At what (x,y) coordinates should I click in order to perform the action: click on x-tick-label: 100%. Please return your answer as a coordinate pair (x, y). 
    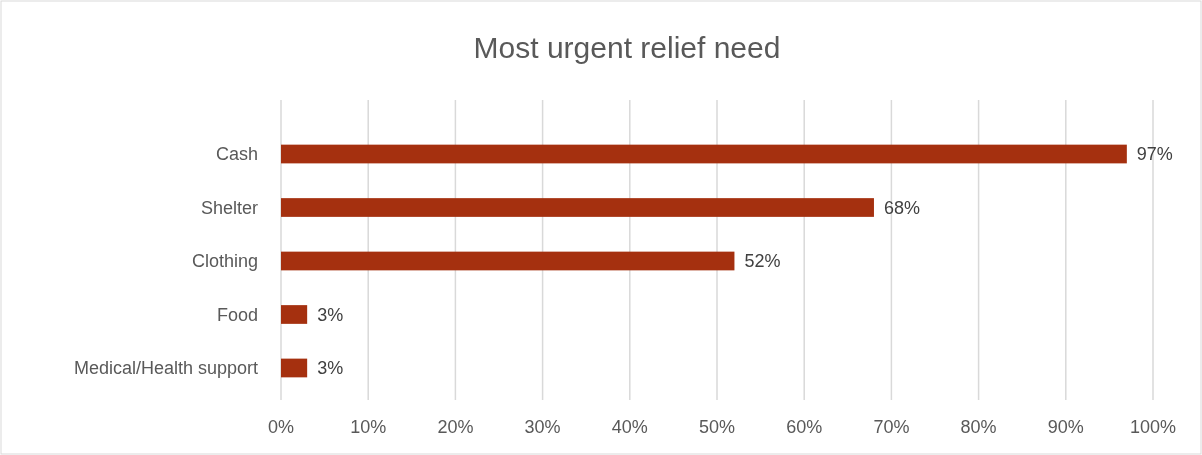
    Looking at the image, I should click on (1153, 427).